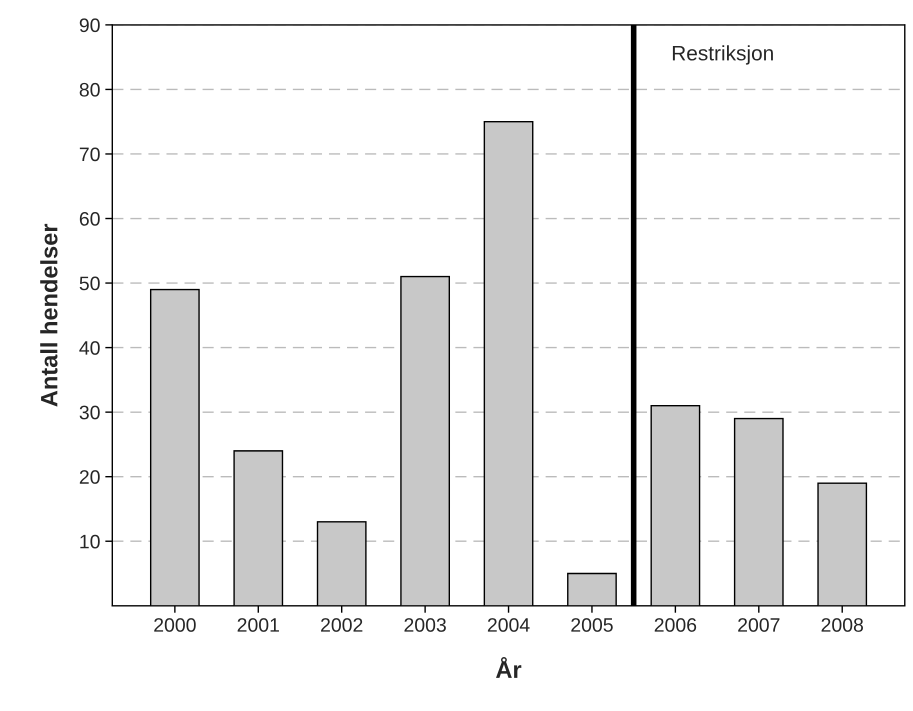 This screenshot has height=711, width=913. Describe the element at coordinates (90, 541) in the screenshot. I see `y-tick-label: 10` at that location.